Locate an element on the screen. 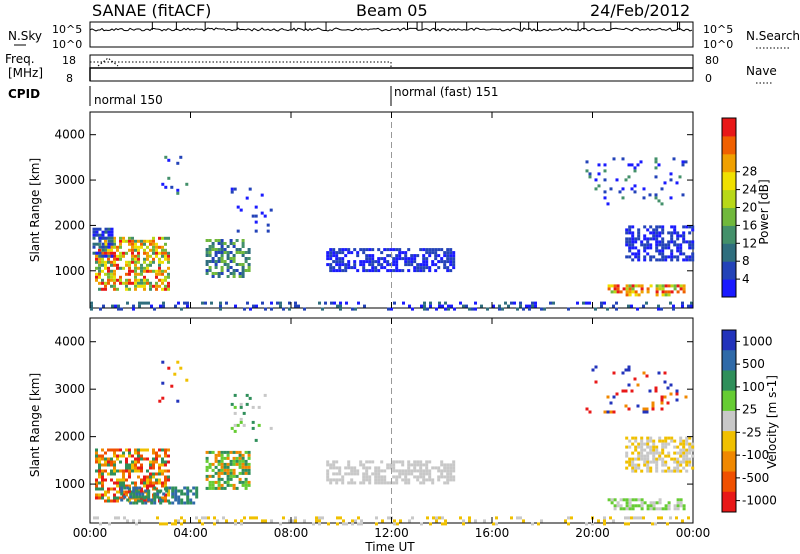 This screenshot has width=800, height=554. power-cluster is located at coordinates (251, 210).